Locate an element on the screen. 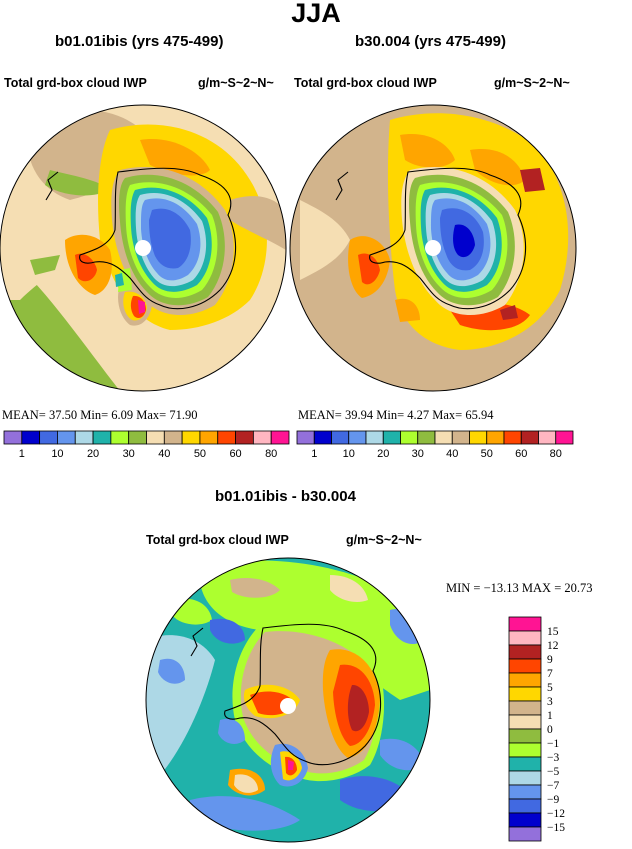 The image size is (632, 849). diff-minmax-text: MIN = −13.13 MAX = 20.73 is located at coordinates (519, 588).